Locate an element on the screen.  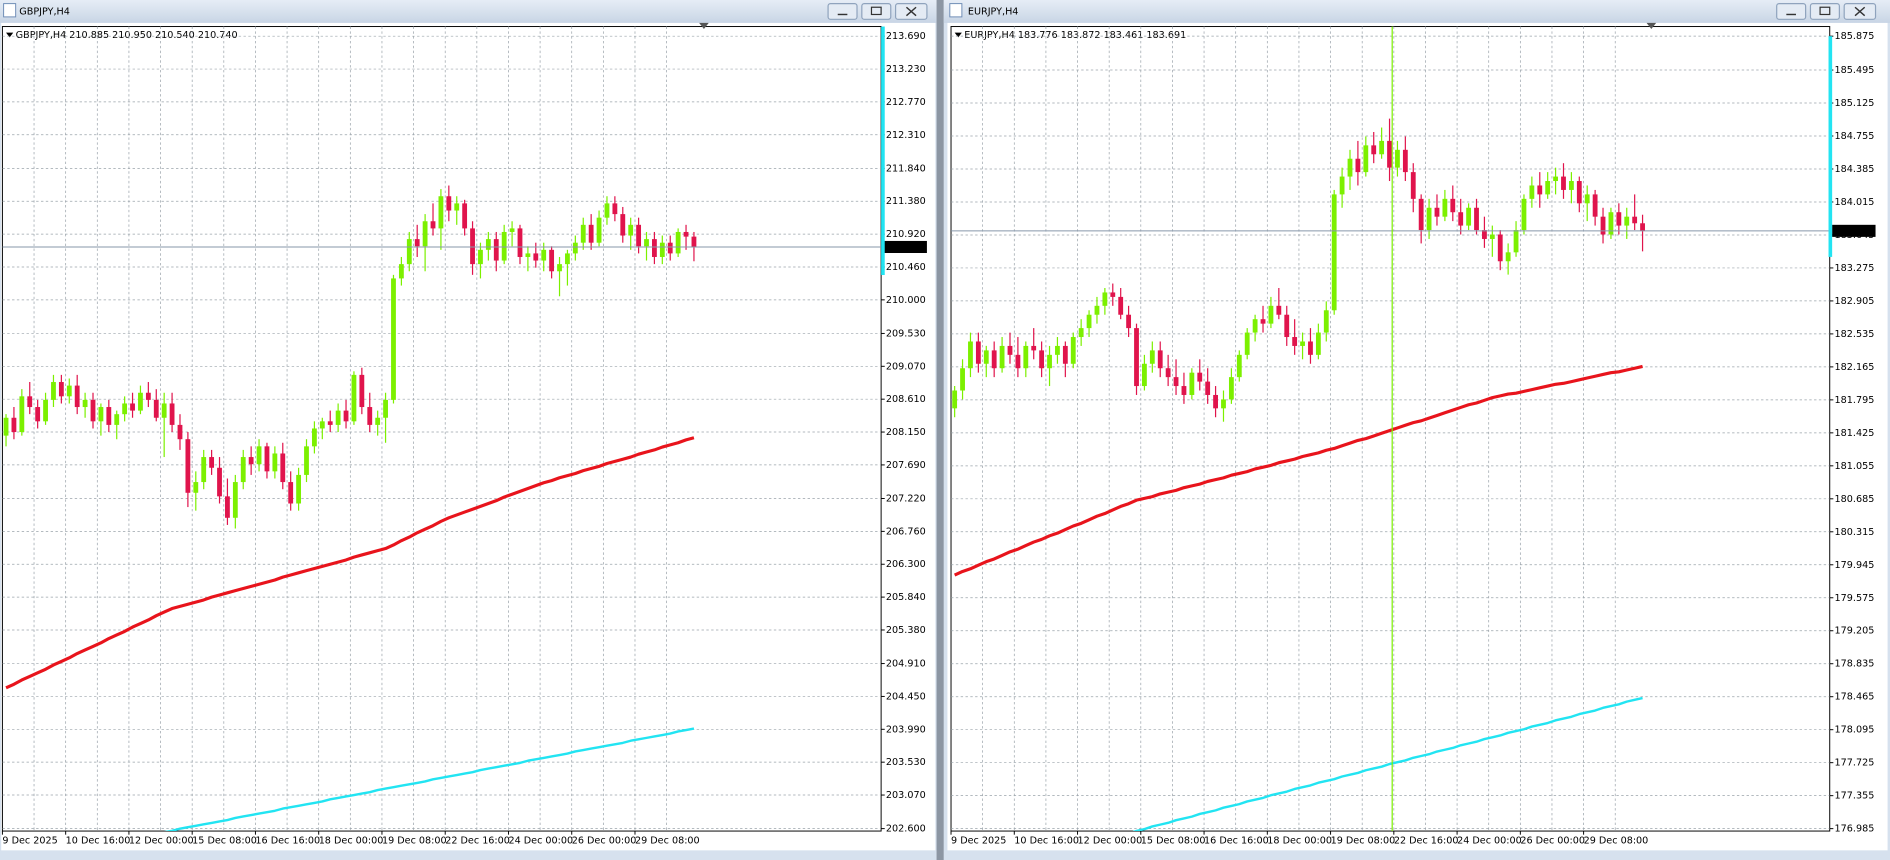
y-tick-label: 183.275 is located at coordinates (1855, 268).